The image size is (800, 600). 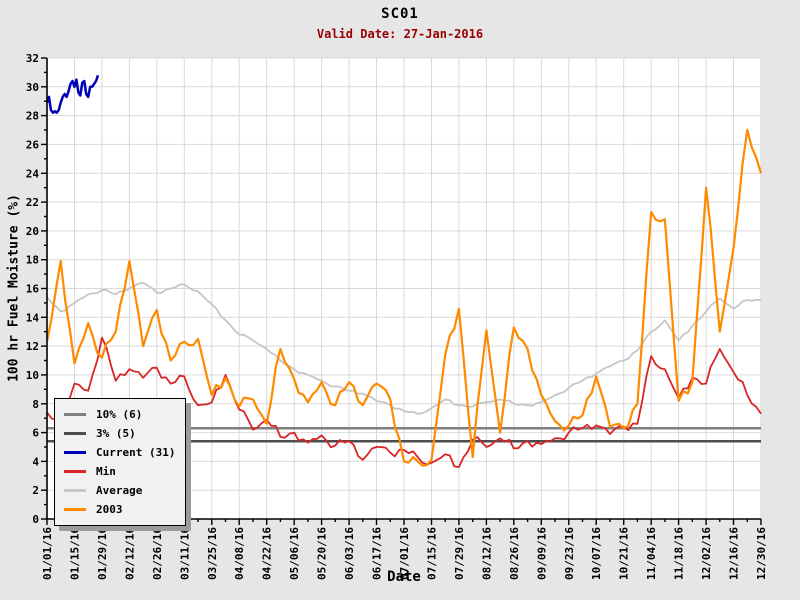 What do you see at coordinates (129, 553) in the screenshot?
I see `x-tick-label: 02/12/16` at bounding box center [129, 553].